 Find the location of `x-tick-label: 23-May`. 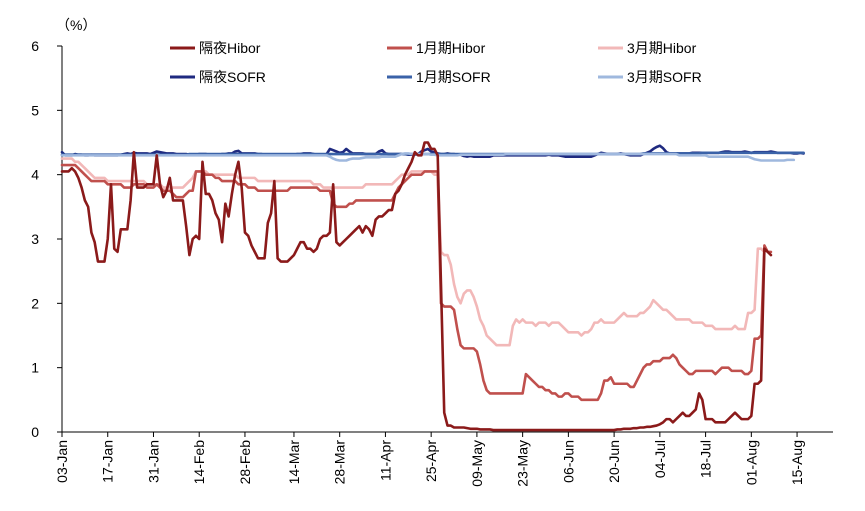

x-tick-label: 23-May is located at coordinates (523, 463).